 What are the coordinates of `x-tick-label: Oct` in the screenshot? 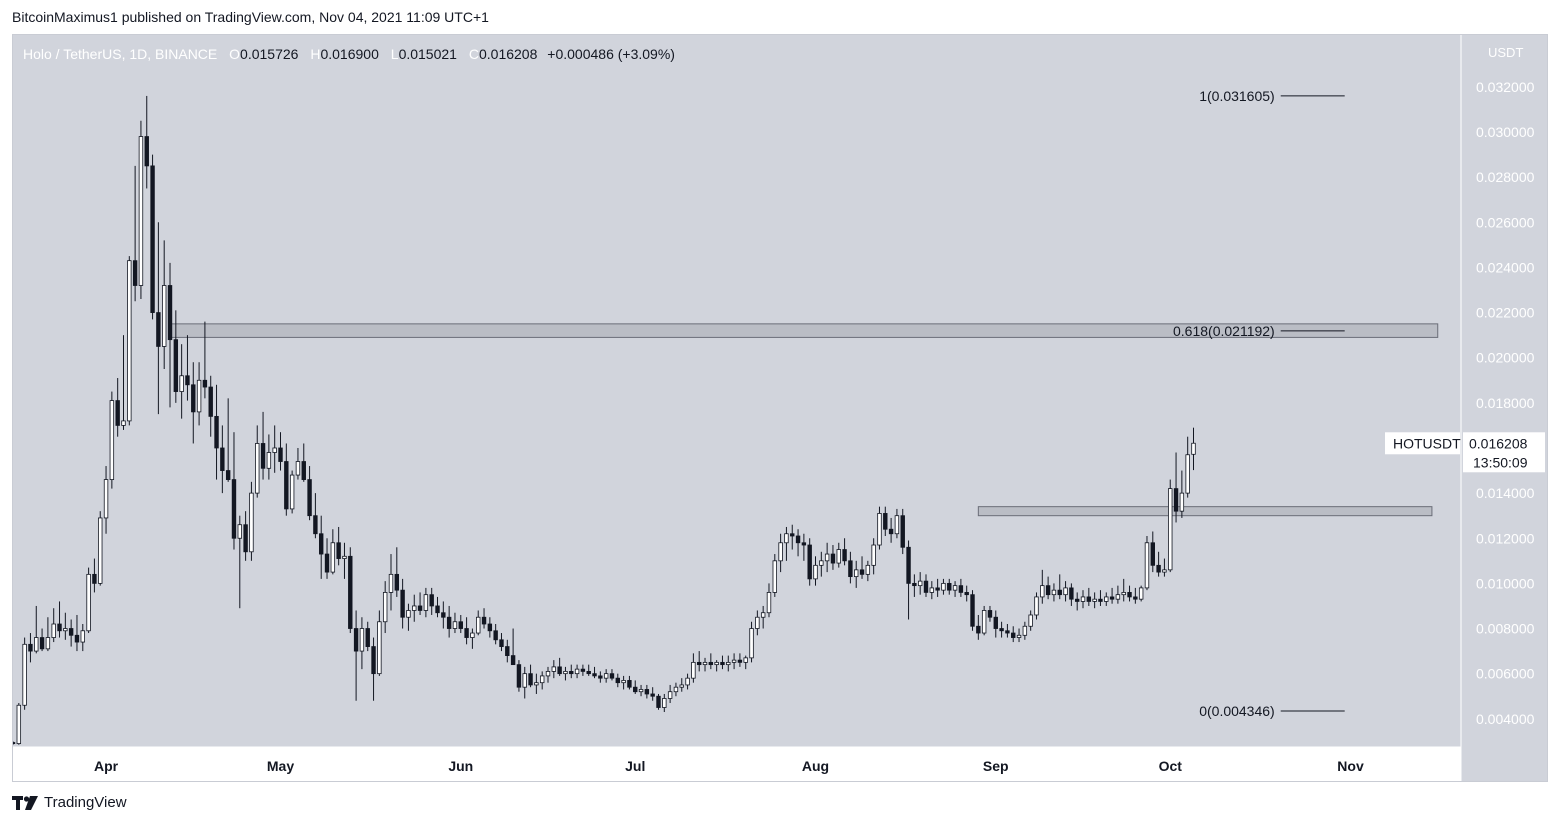 It's located at (1171, 766).